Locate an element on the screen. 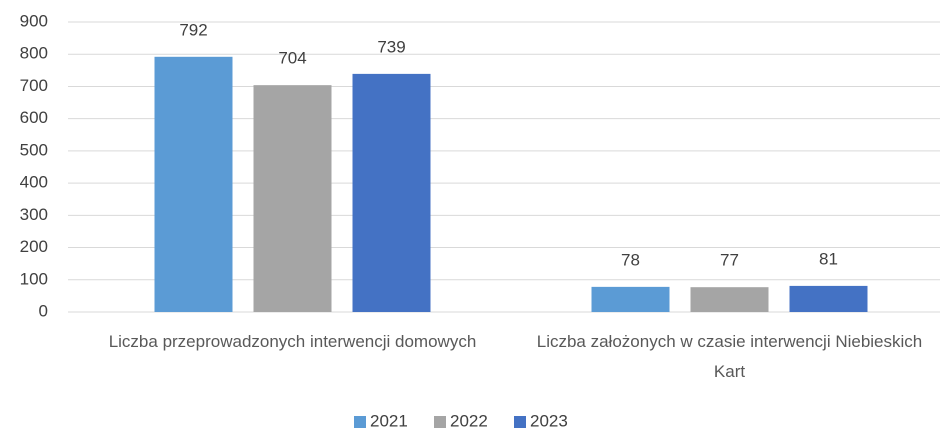 Image resolution: width=948 pixels, height=432 pixels. y-tick-label: 500 is located at coordinates (34, 149).